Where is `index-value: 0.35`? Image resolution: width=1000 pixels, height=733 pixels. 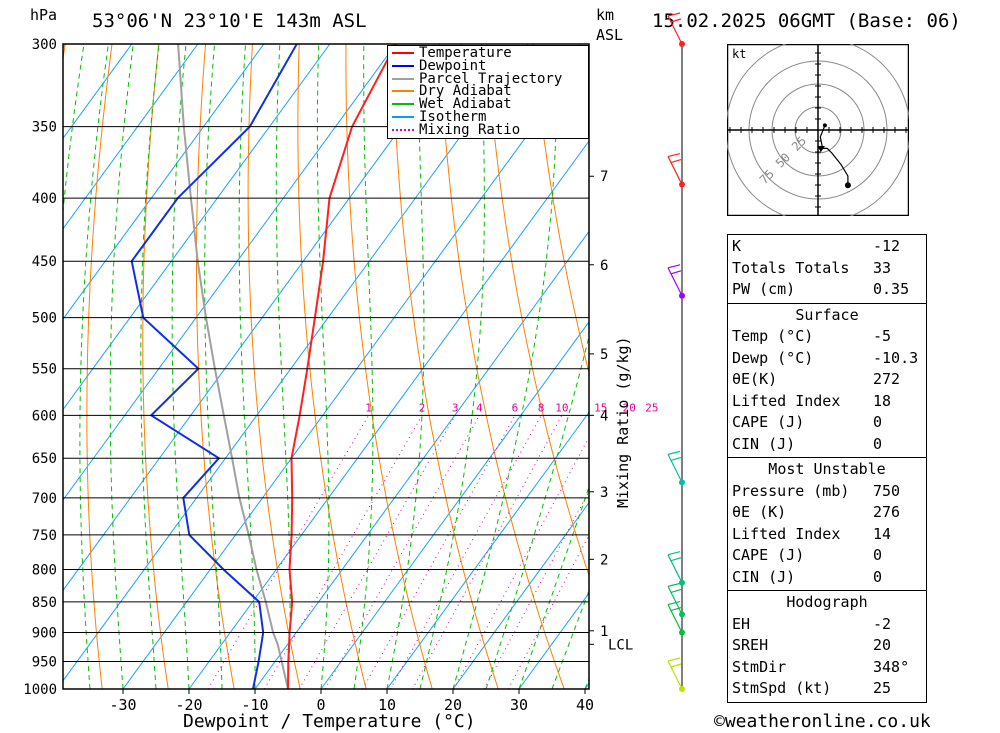
index-value: 0.35 is located at coordinates (891, 289).